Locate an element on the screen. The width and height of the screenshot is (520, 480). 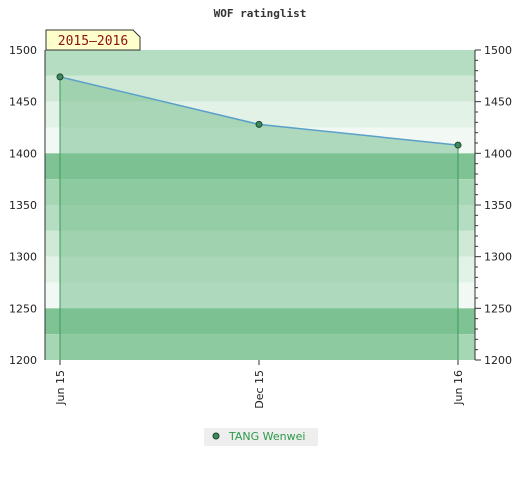
legend-box is located at coordinates (261, 437).